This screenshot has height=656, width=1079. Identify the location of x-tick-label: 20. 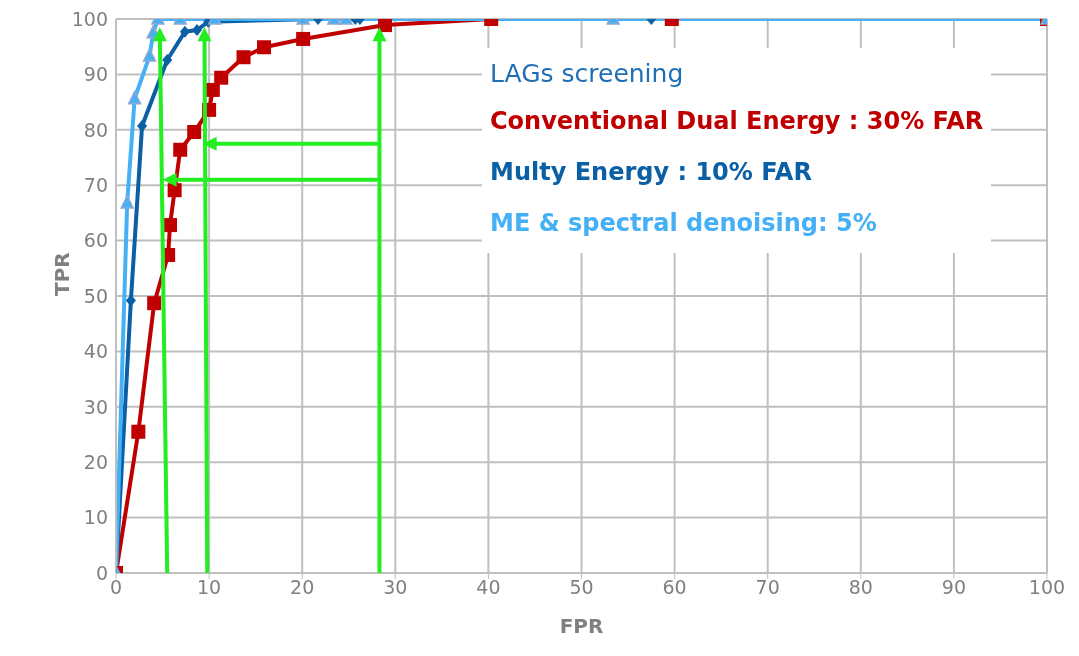
(302, 587).